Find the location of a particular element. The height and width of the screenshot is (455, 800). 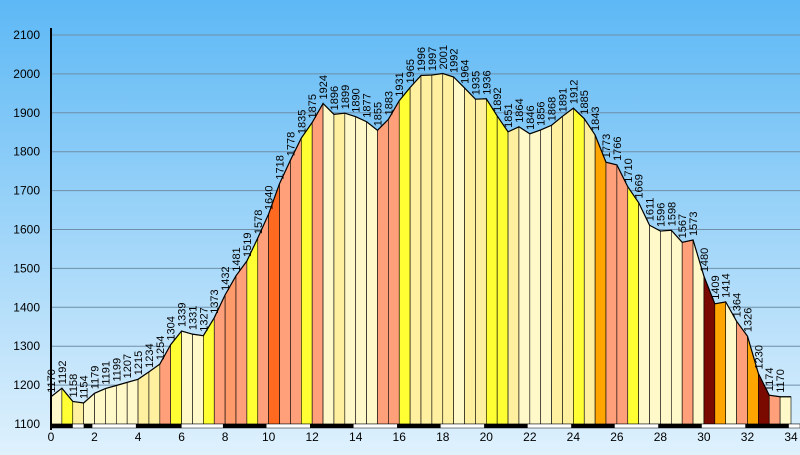

data-label: 1935 is located at coordinates (476, 83).